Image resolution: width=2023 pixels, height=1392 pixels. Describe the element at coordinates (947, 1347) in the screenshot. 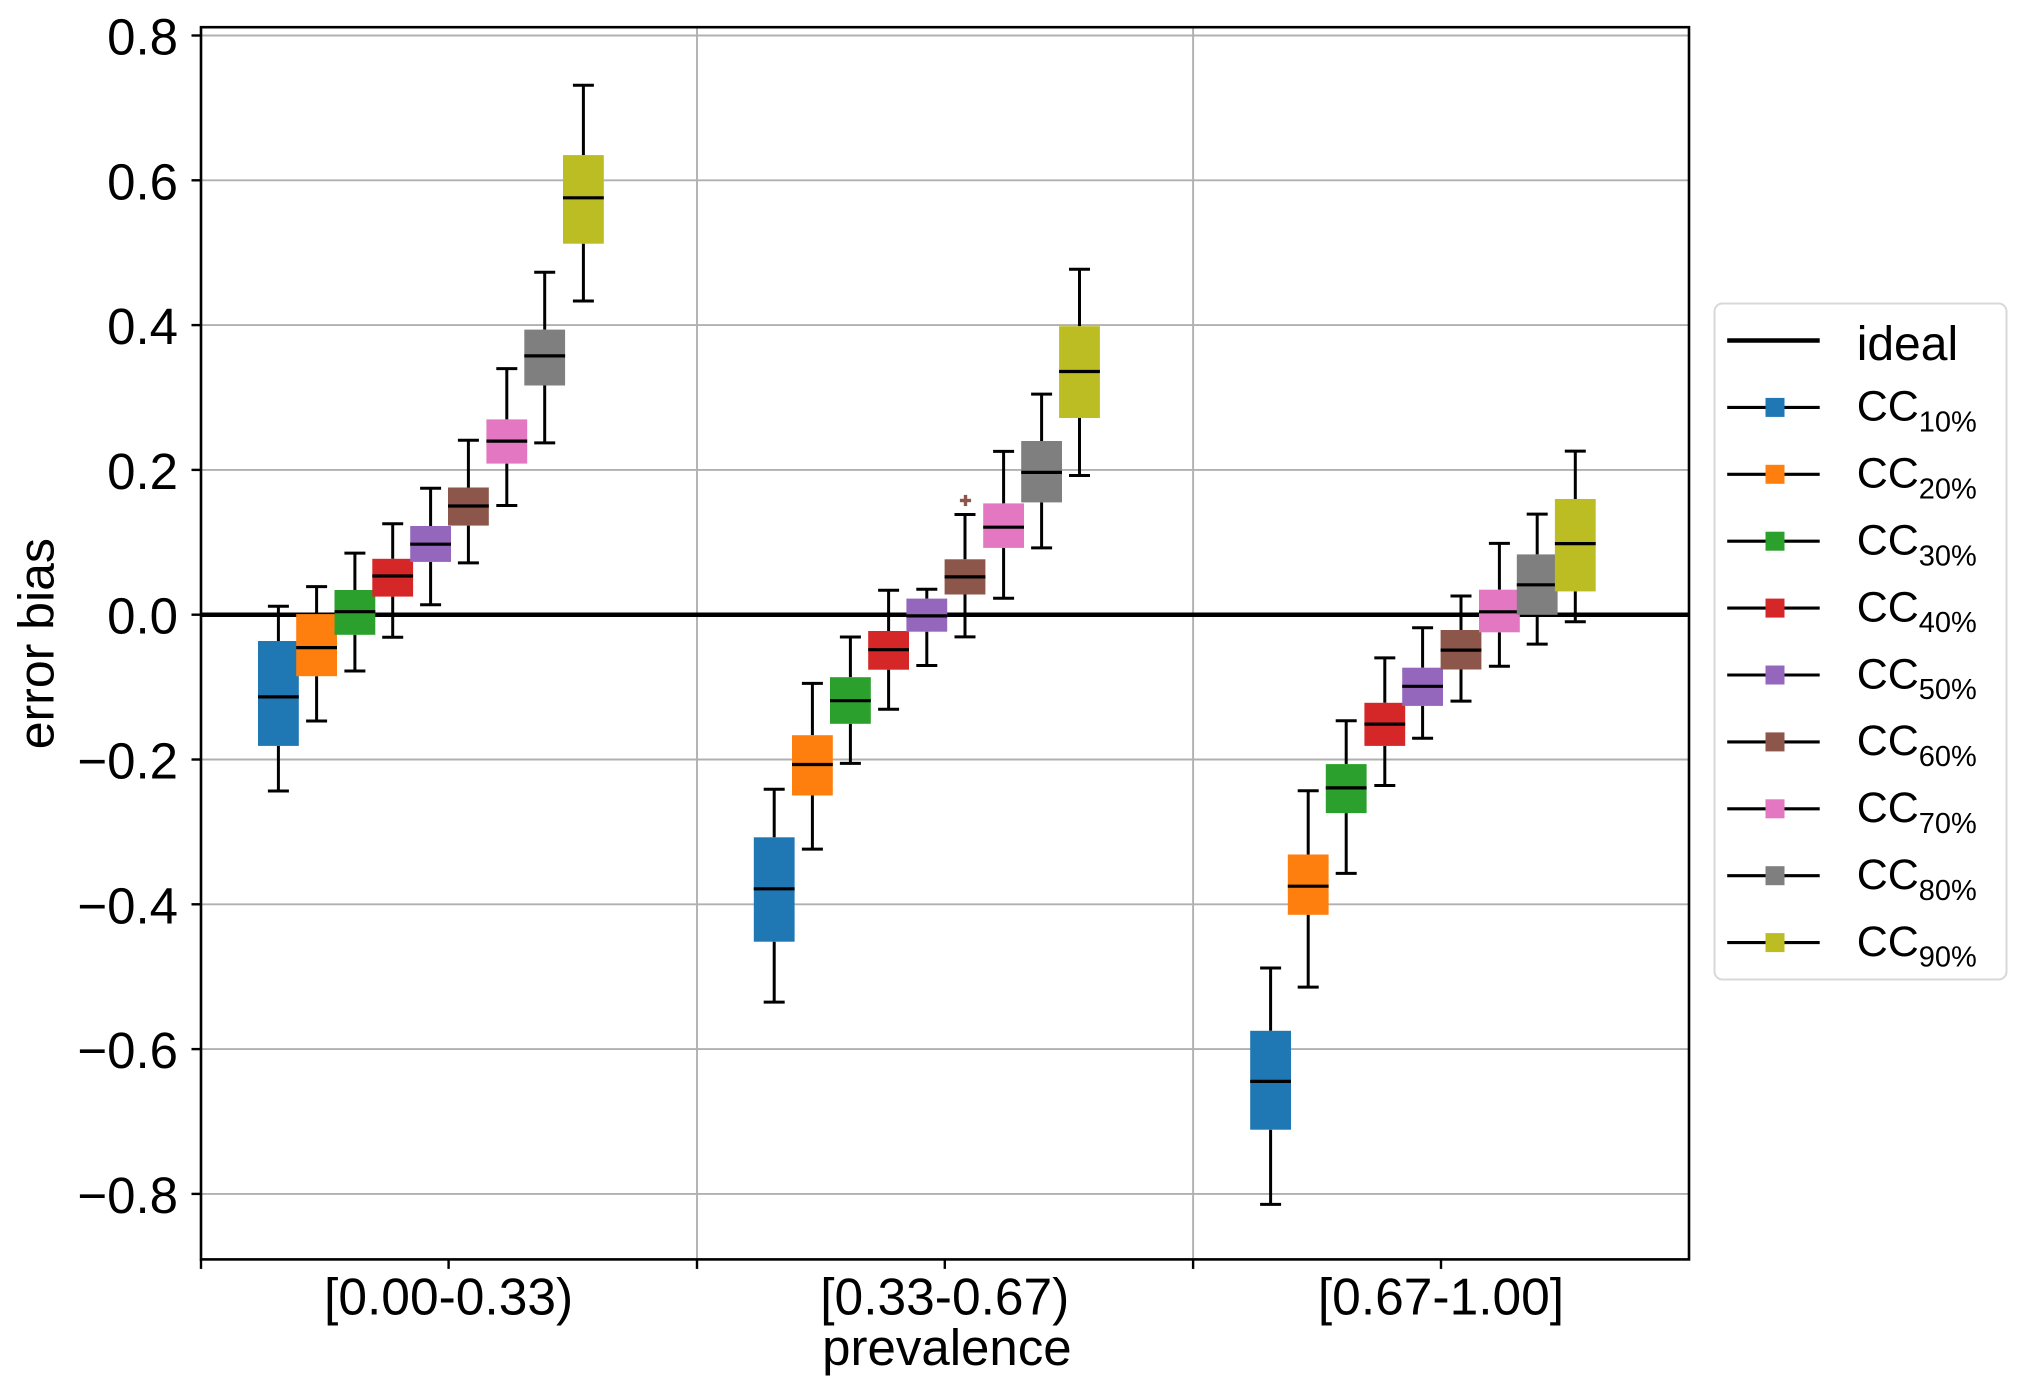

I see `svg-text: prevalence` at that location.